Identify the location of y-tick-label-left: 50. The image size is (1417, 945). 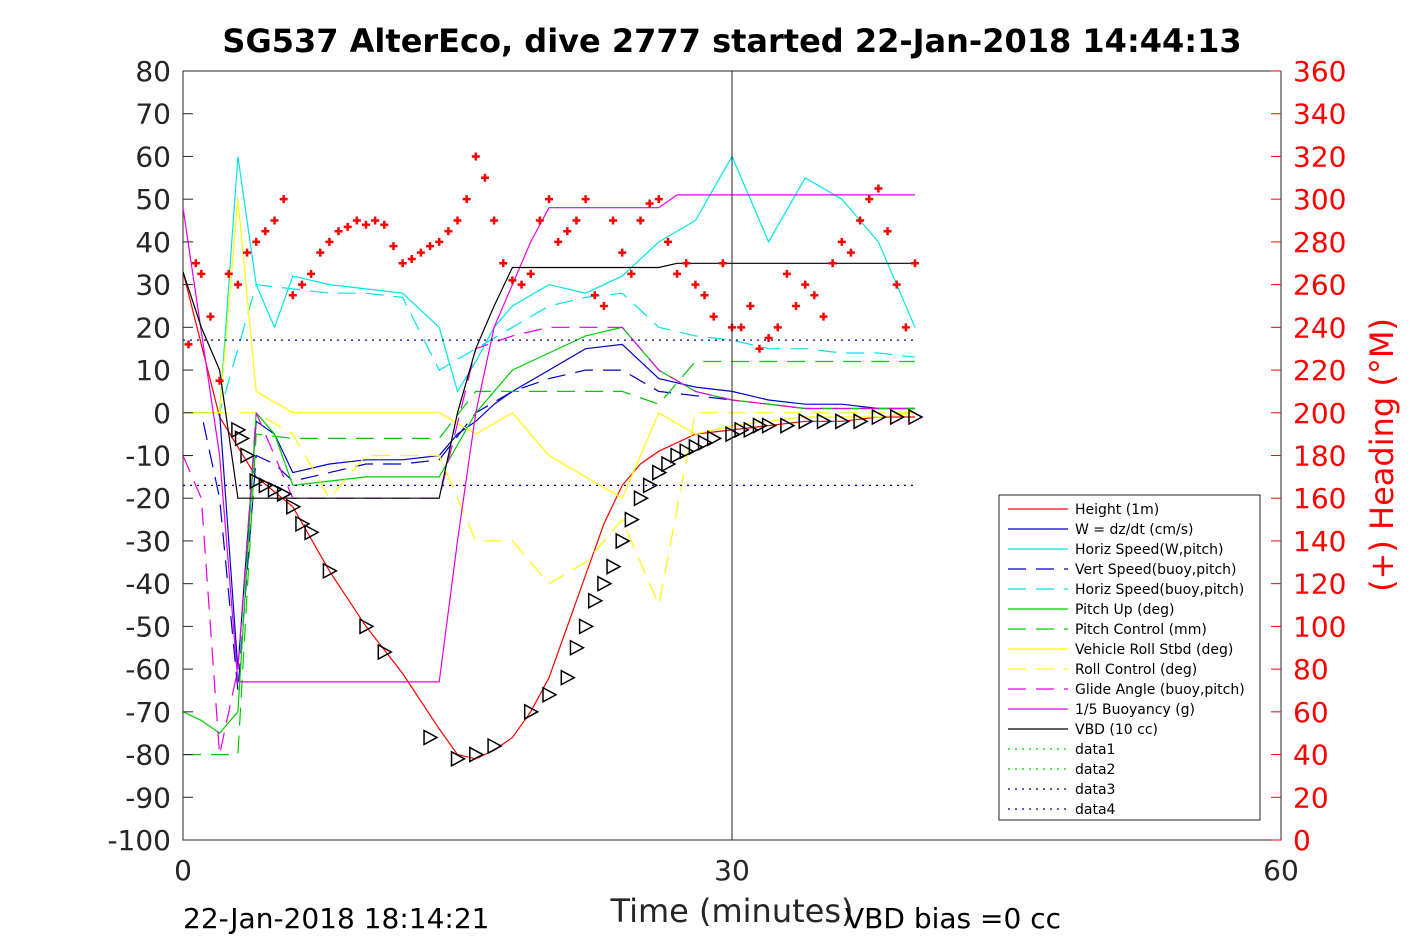
(153, 199).